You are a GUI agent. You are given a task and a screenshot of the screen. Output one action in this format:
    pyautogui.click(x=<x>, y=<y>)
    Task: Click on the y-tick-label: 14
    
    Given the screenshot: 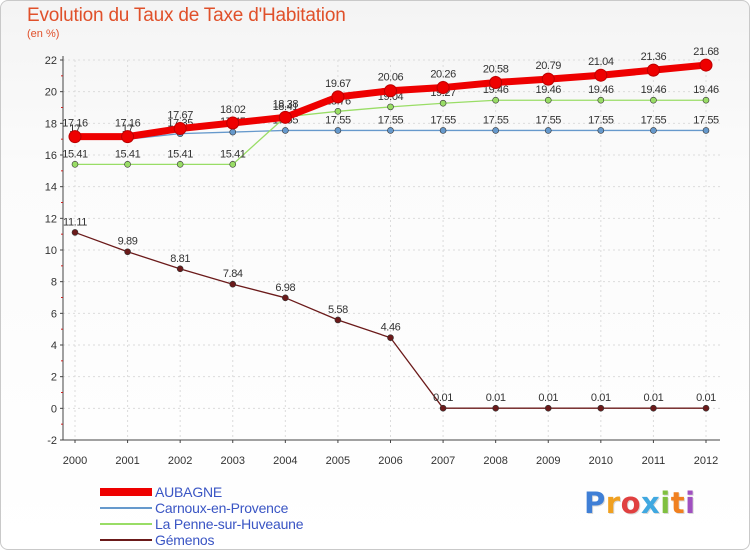 What is the action you would take?
    pyautogui.click(x=51, y=188)
    